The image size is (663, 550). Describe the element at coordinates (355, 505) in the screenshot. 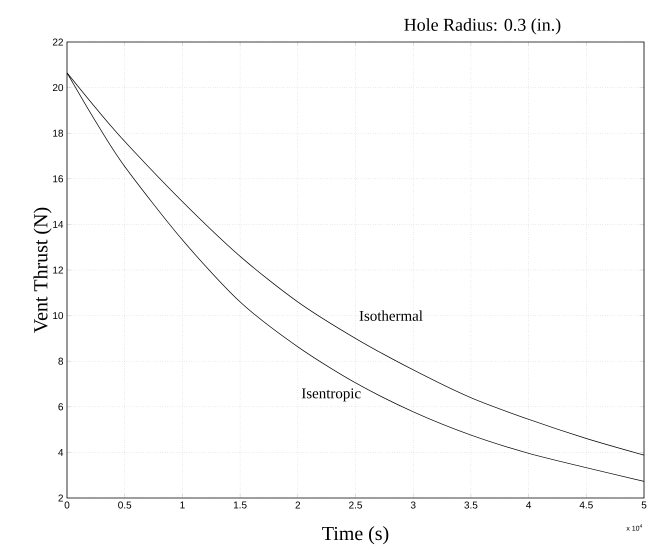

I see `x-tick-label: 2.5` at that location.